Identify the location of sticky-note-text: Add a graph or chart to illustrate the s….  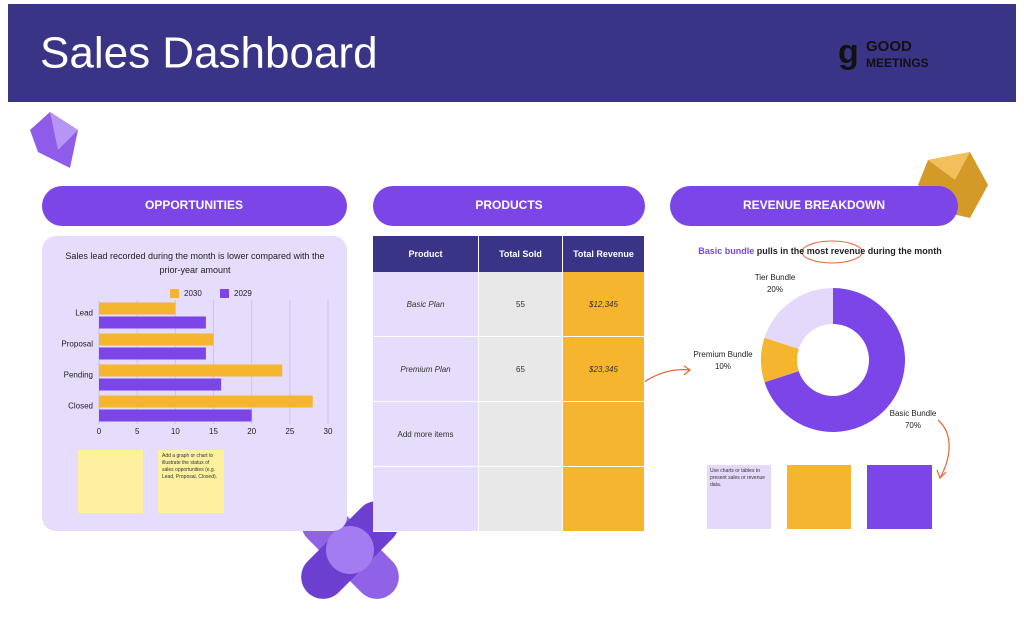
(190, 466).